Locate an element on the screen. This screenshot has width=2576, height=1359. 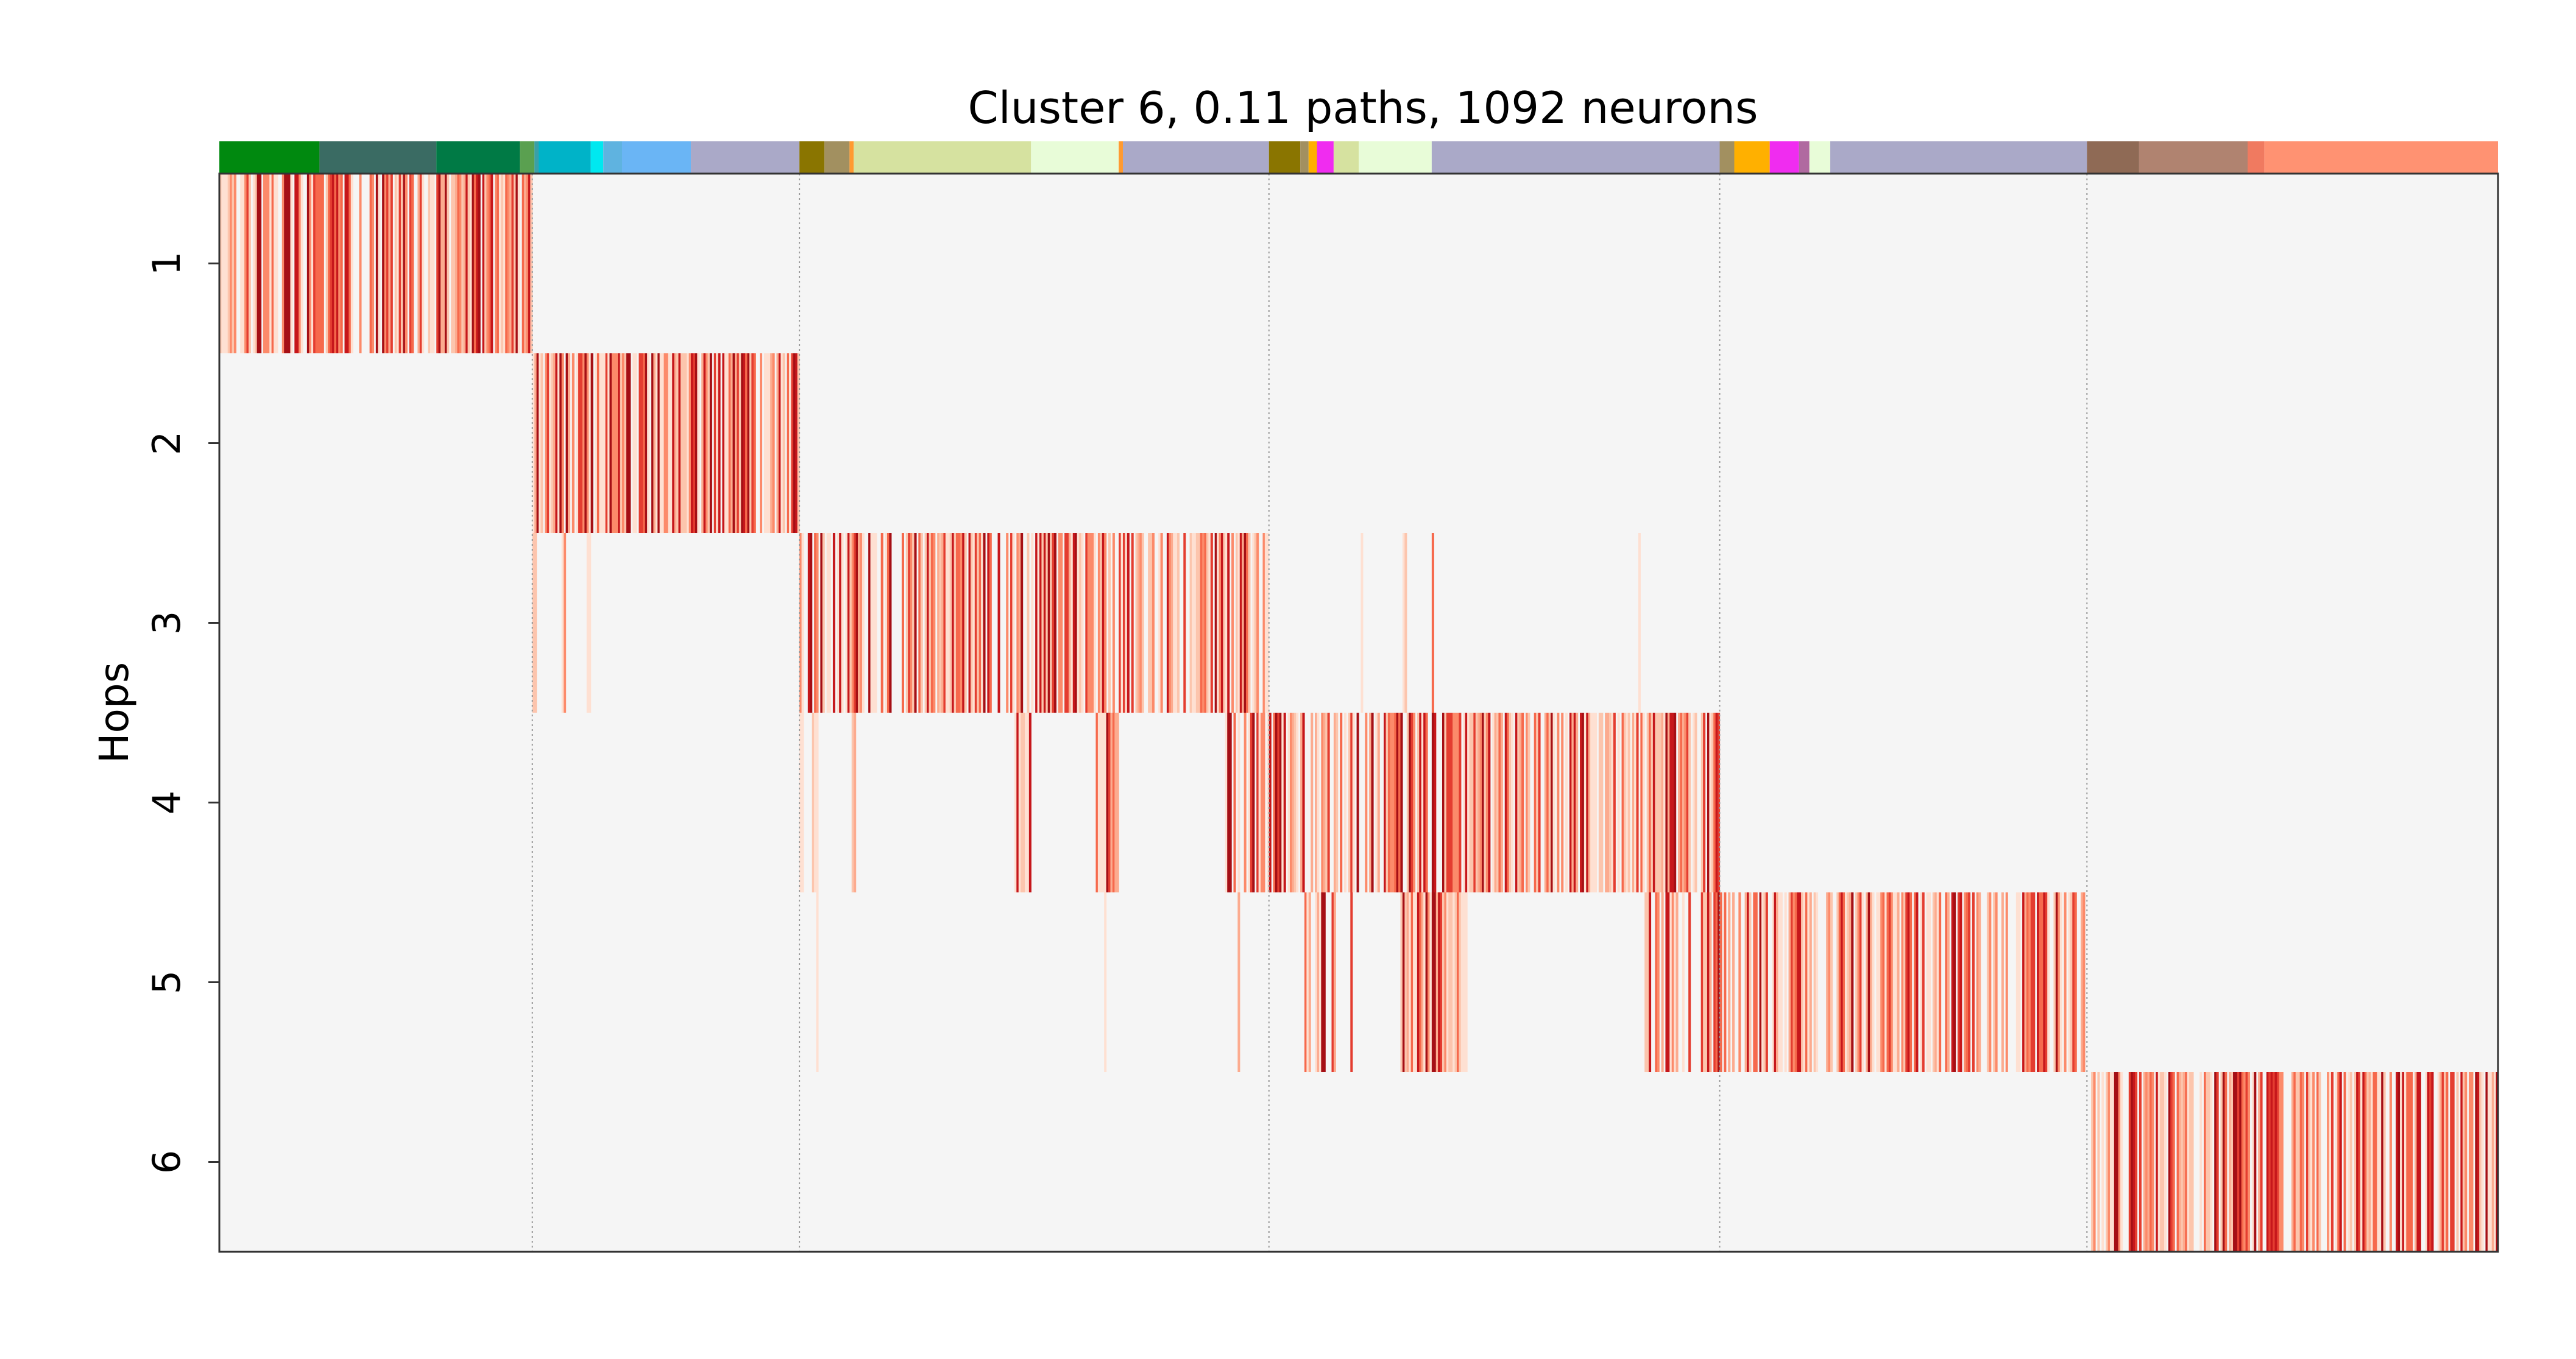
heat-cell-hop6-n917 is located at coordinates (2133, 1162).